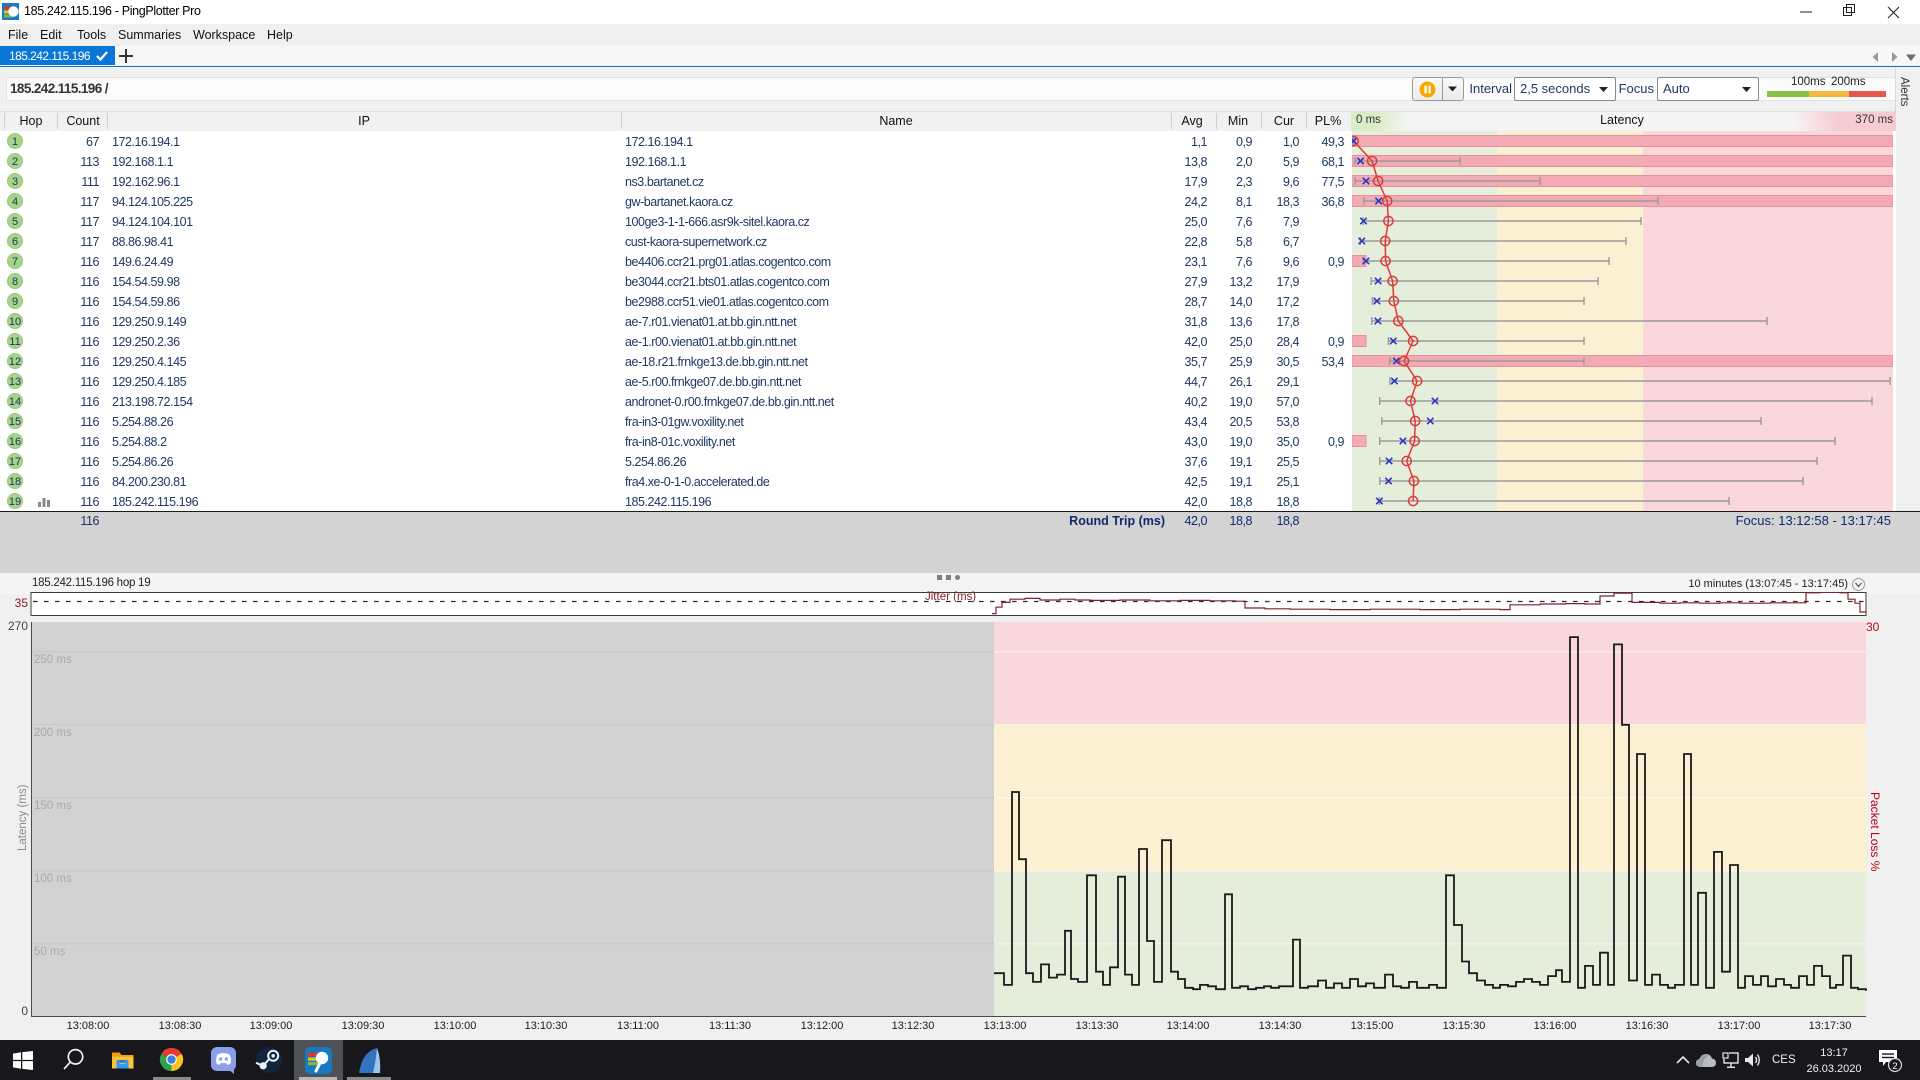  I want to click on svg-text: 250 ms, so click(53, 660).